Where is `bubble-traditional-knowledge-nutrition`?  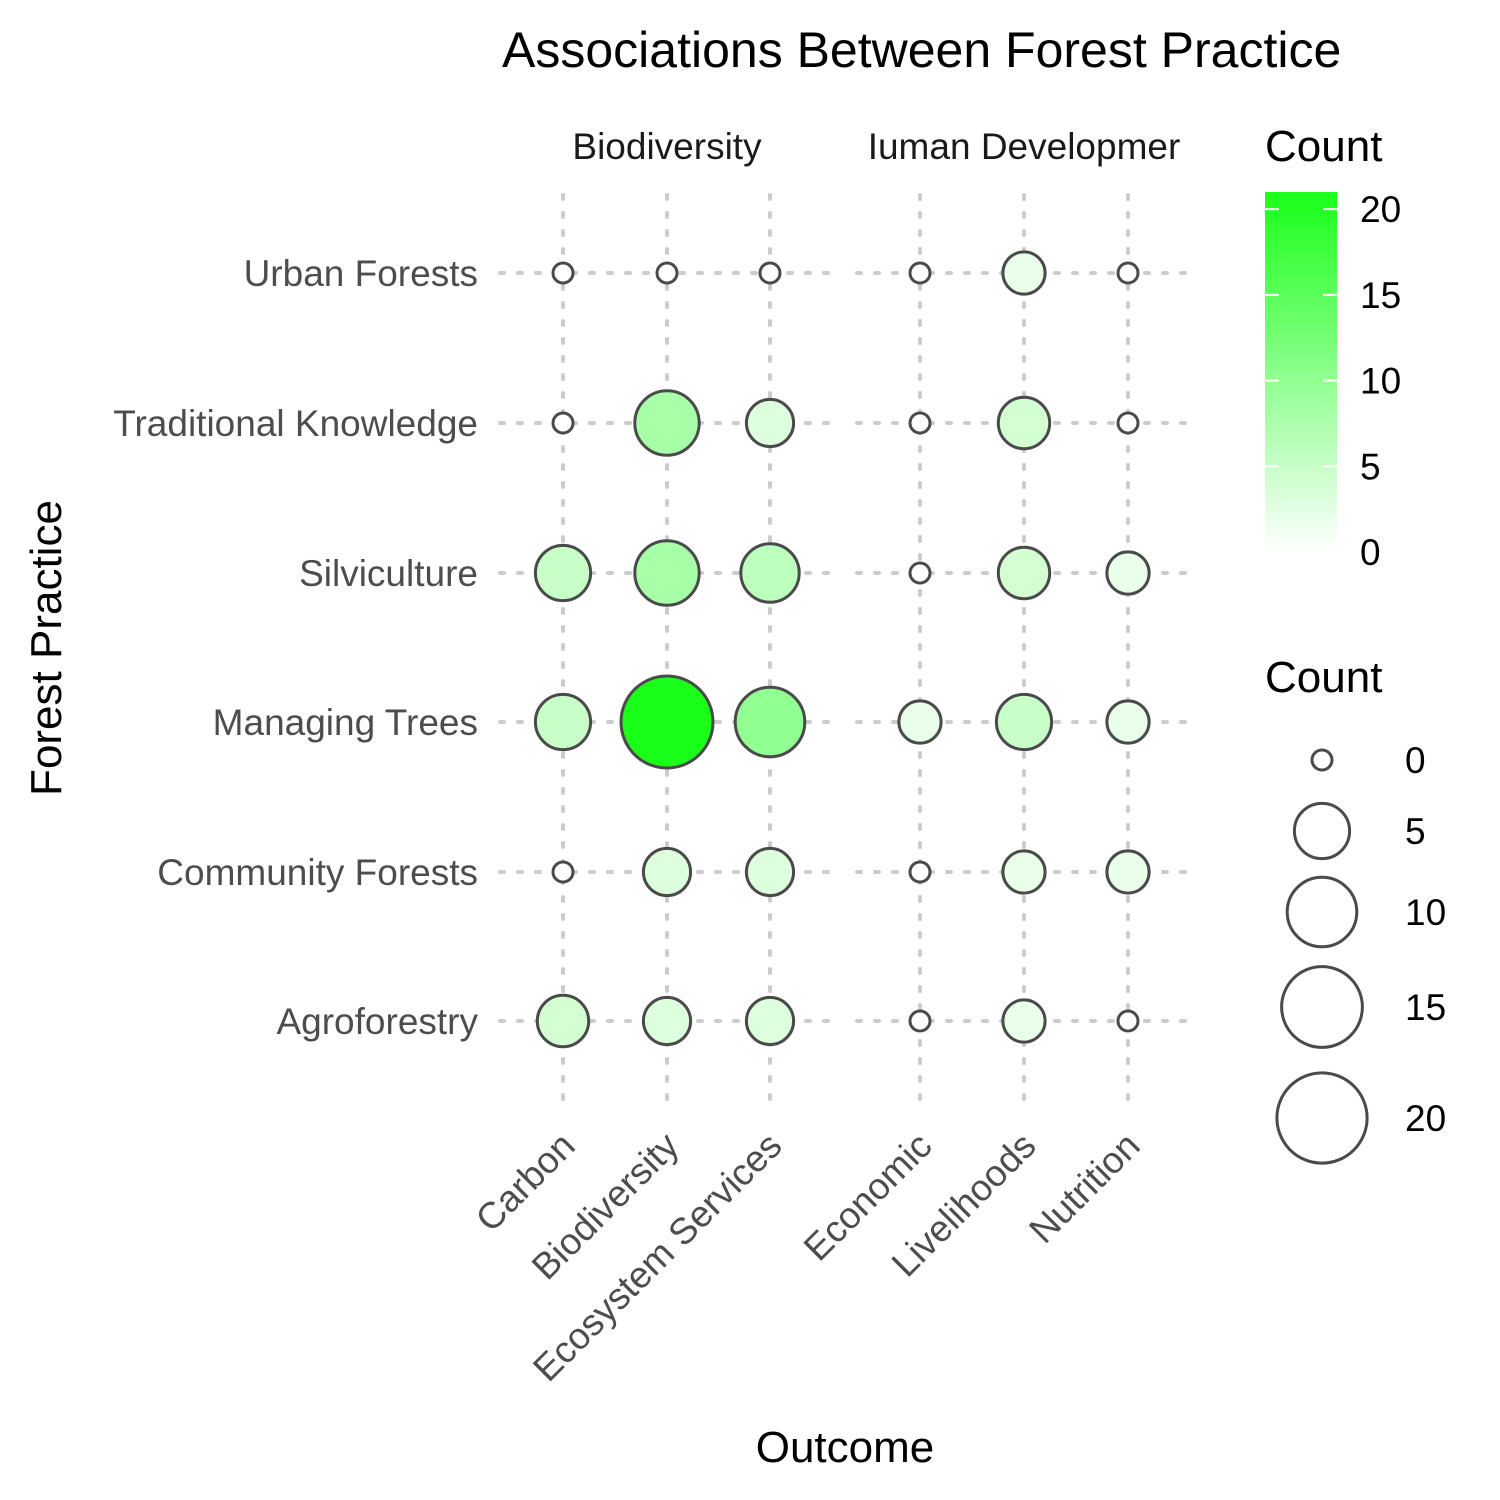 bubble-traditional-knowledge-nutrition is located at coordinates (1128, 423).